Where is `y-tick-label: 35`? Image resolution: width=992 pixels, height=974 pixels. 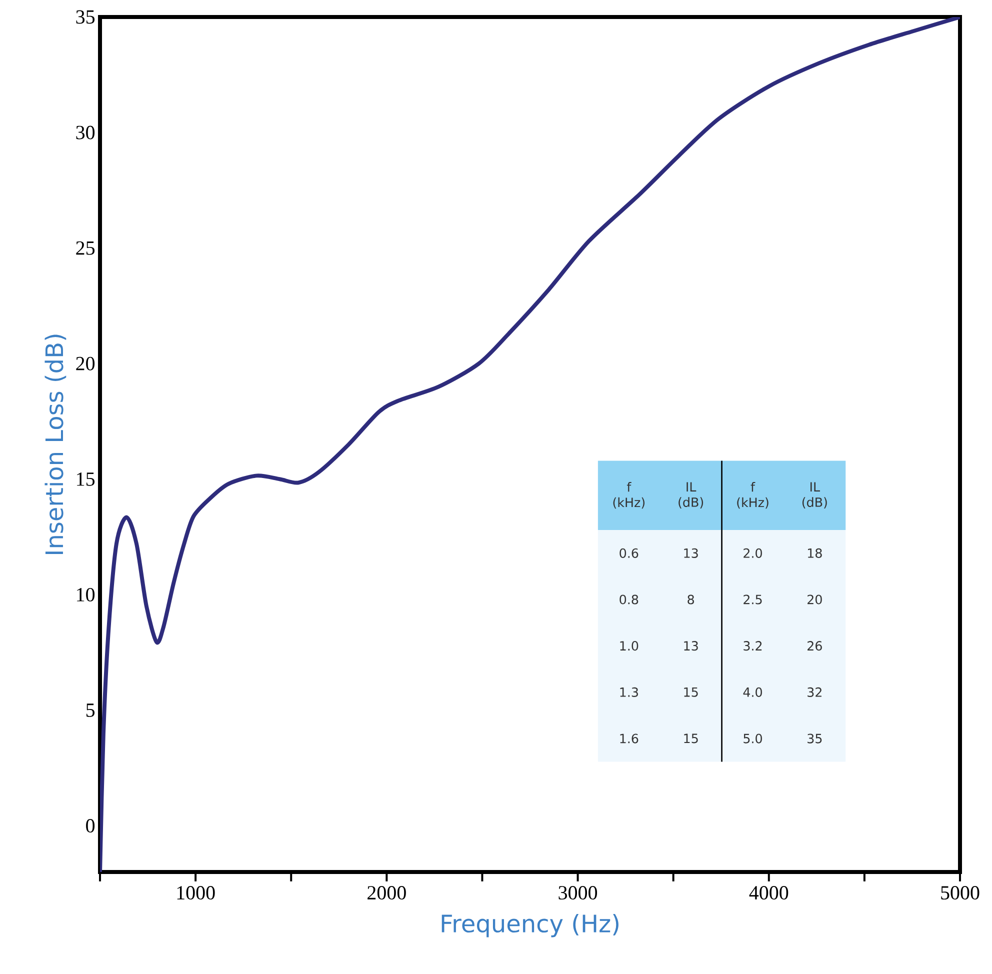 y-tick-label: 35 is located at coordinates (85, 17).